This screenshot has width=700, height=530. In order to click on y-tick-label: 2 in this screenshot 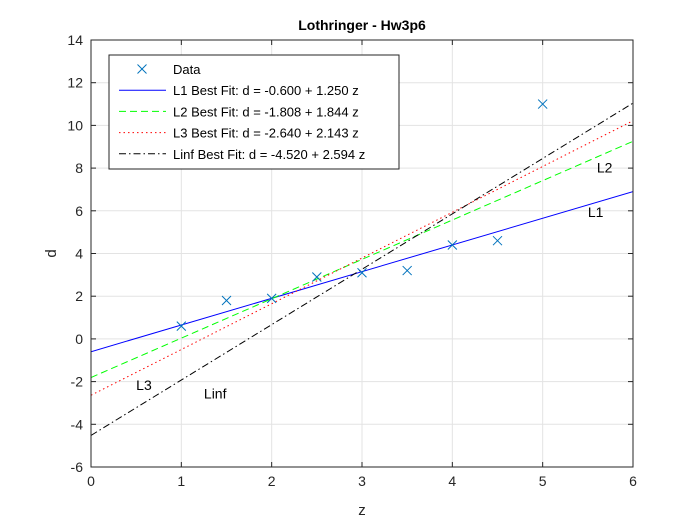, I will do `click(79, 296)`.